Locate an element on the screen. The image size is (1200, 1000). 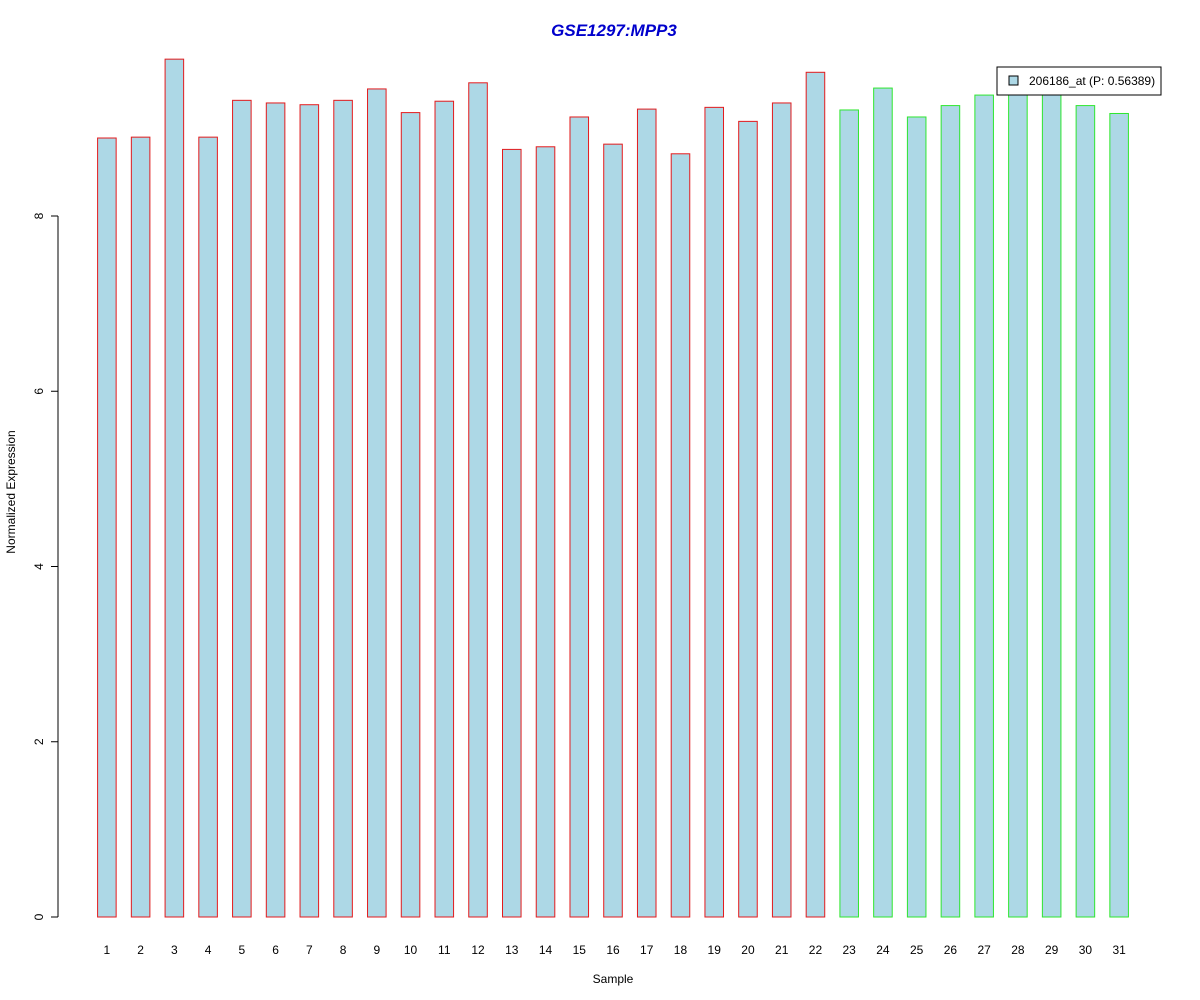
x-tick-label: 5 is located at coordinates (241, 950).